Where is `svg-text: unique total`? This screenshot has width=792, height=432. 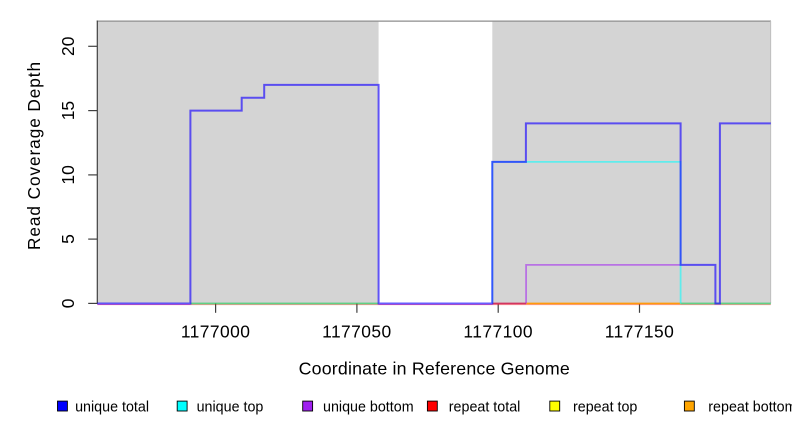
svg-text: unique total is located at coordinates (112, 407).